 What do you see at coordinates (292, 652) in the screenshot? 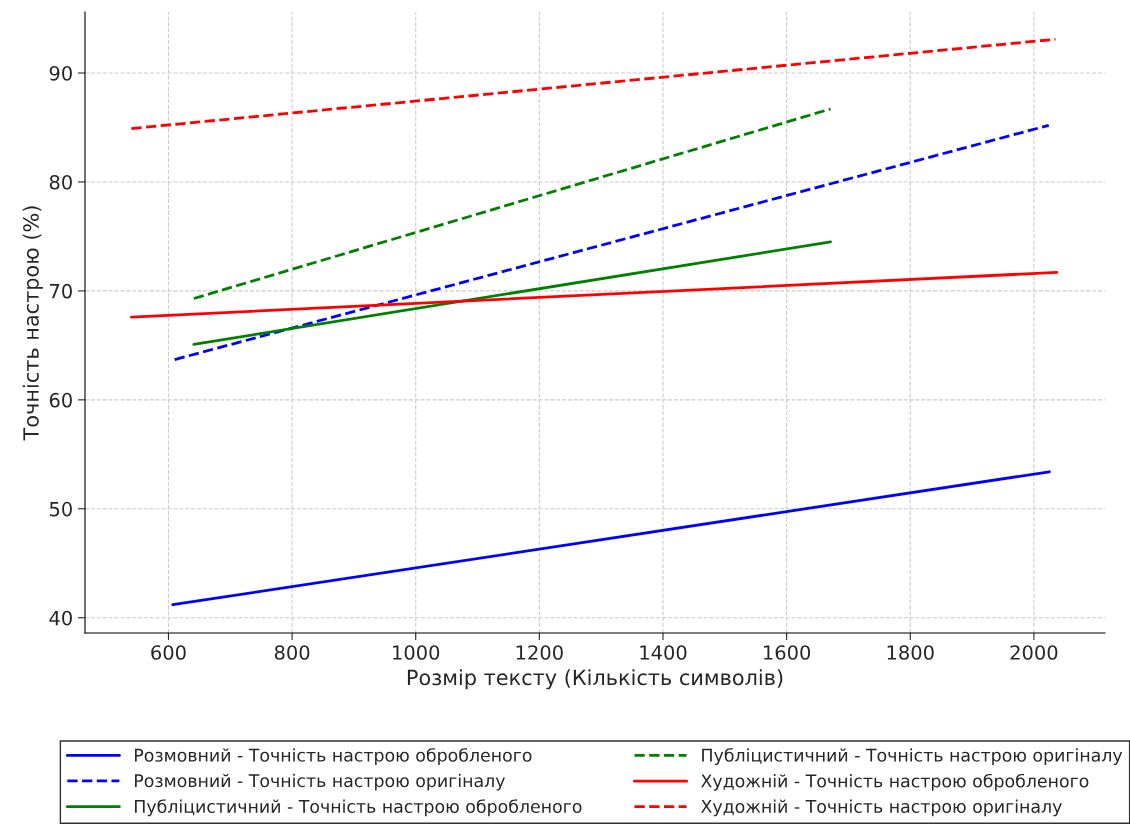
I see `x-tick-label: 800` at bounding box center [292, 652].